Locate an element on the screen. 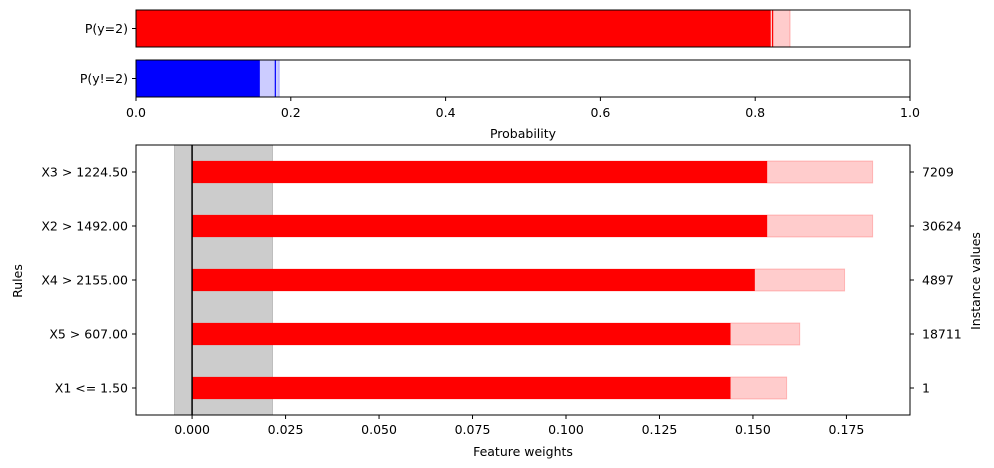 The image size is (994, 468). x-tick-label: 0.4 is located at coordinates (446, 112).